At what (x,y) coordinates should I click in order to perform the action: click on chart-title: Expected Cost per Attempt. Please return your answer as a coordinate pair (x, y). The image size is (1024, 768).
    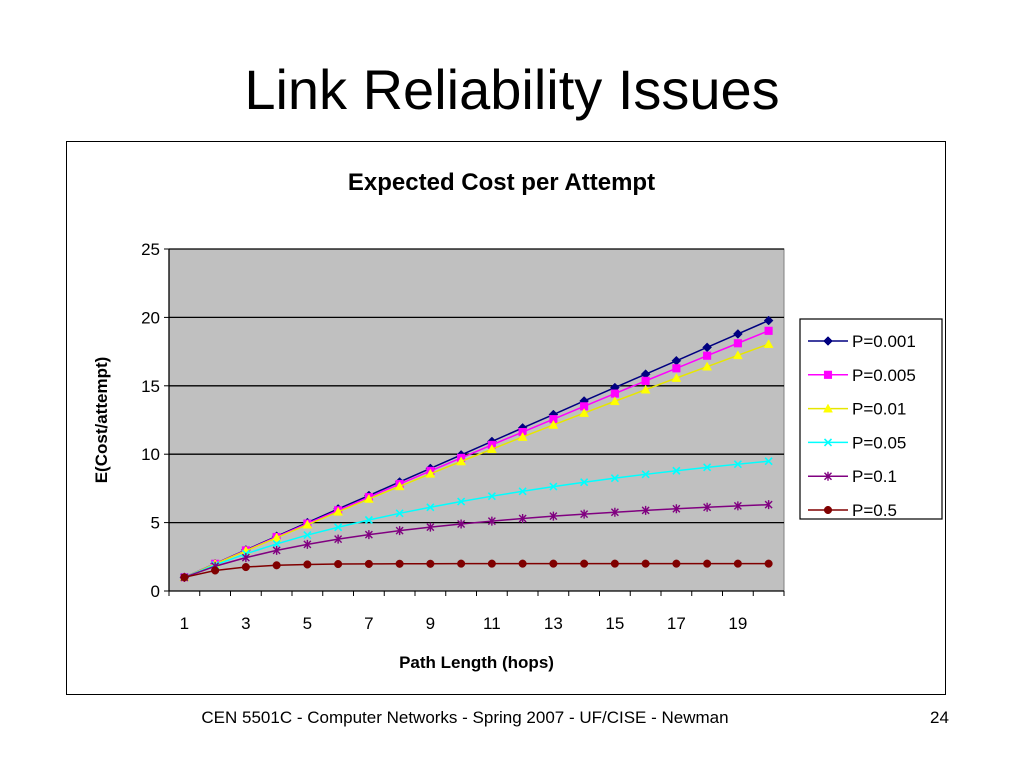
    Looking at the image, I should click on (501, 182).